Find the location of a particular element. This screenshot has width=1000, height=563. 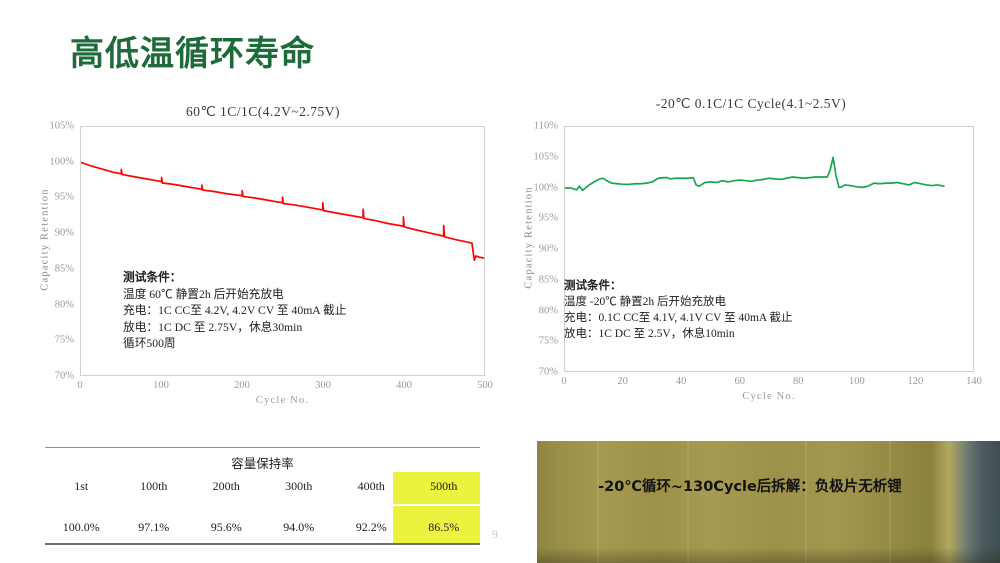

right-chart-series-green is located at coordinates (755, 174).